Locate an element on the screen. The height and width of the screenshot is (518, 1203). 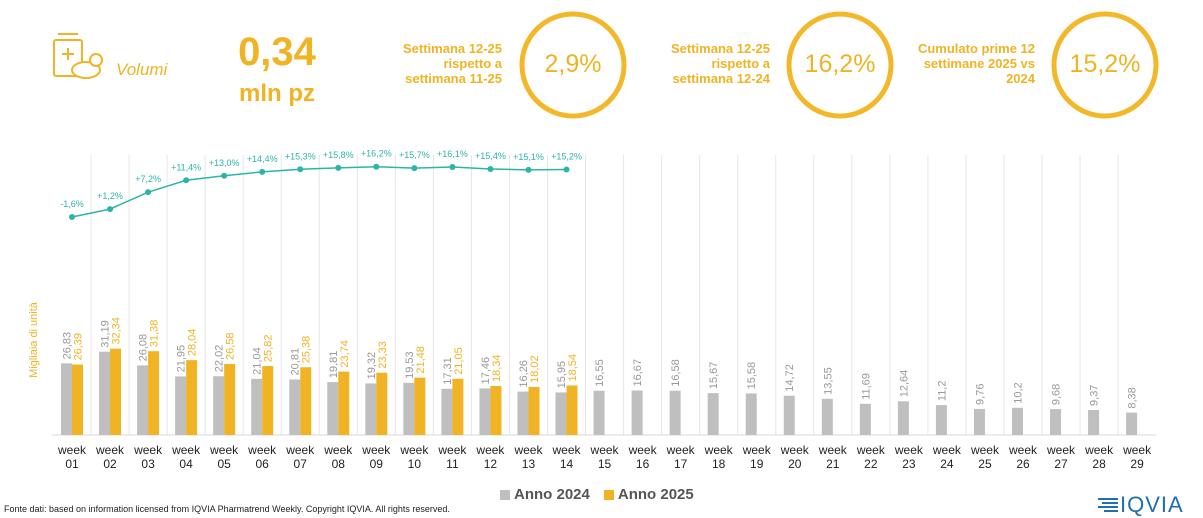
line-label: -1,6% is located at coordinates (72, 204).